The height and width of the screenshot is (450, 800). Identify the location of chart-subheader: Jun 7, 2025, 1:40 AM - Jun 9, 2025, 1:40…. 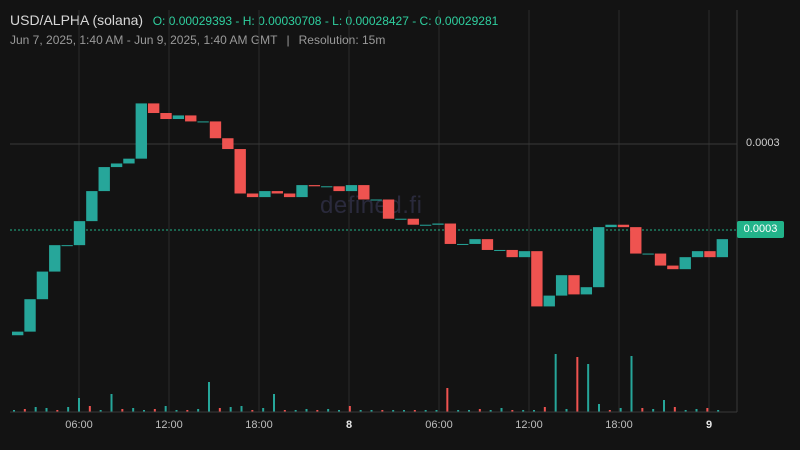
(197, 40).